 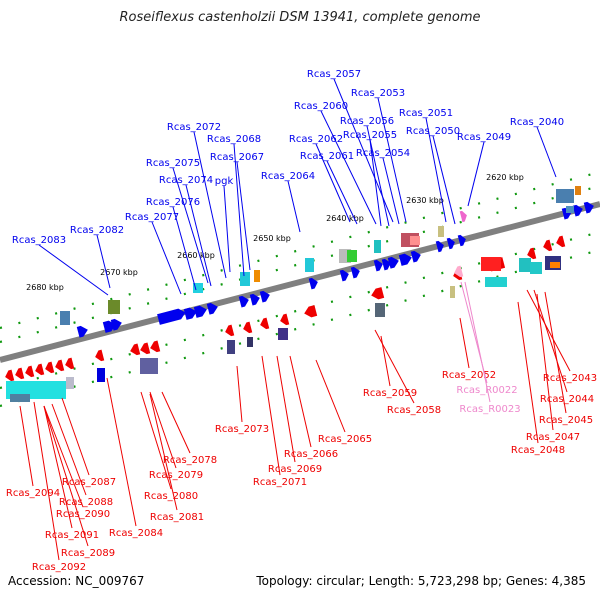 I want to click on forward-gene-label: Rcas_2050, so click(x=433, y=131).